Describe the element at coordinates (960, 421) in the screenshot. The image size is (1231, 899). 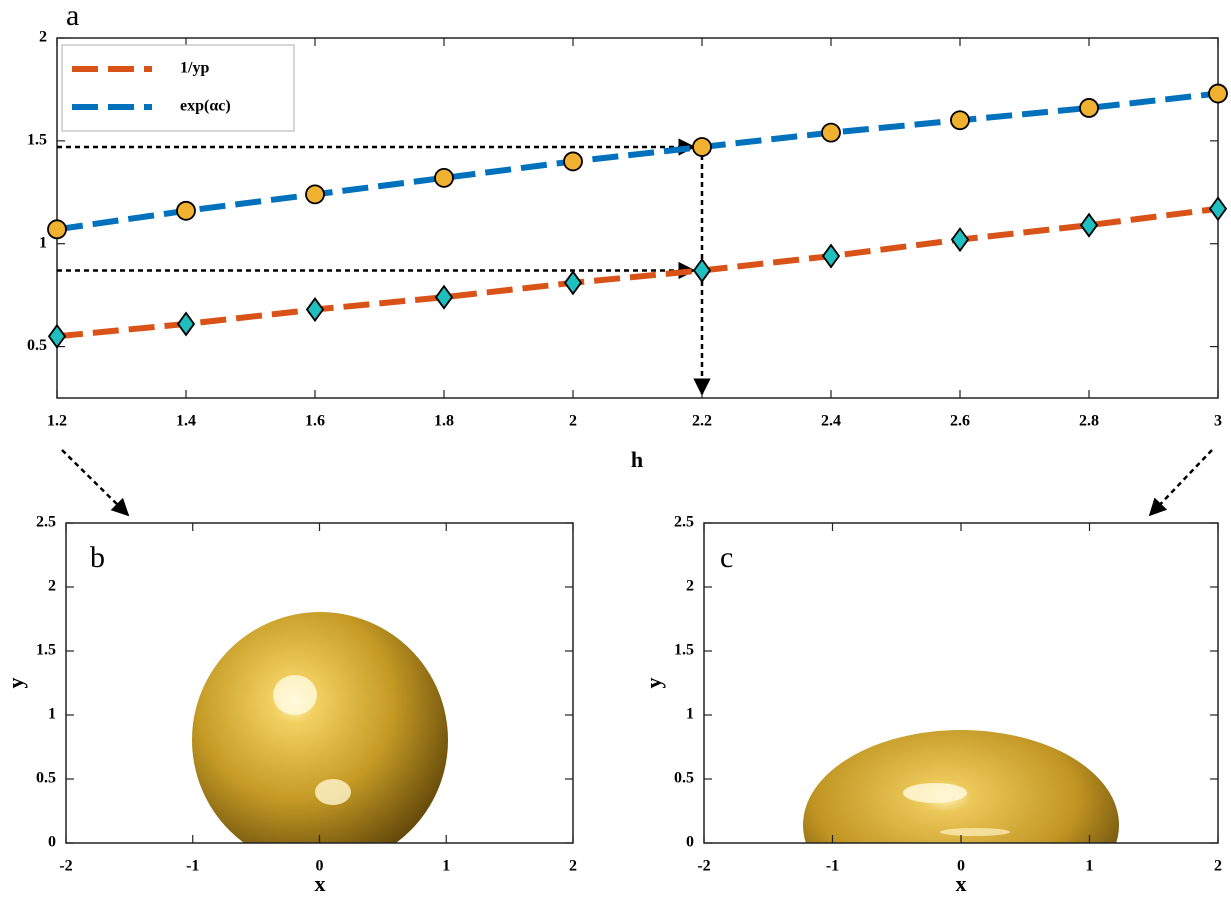
I see `x-tick-label: 2.6` at that location.